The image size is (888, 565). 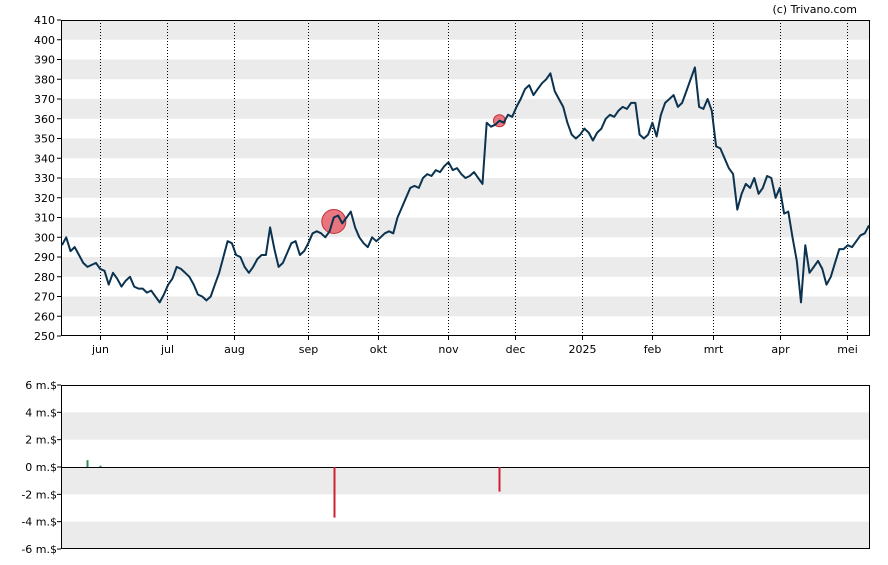 I want to click on volume-y-tick-label: 0 m.$, so click(x=41, y=467).